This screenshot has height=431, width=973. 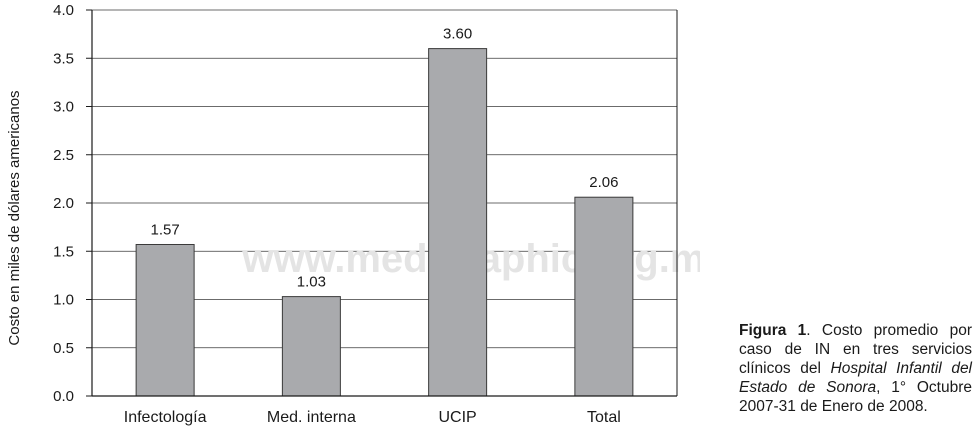 What do you see at coordinates (855, 397) in the screenshot?
I see `caption-text-2: , 1° Octubre 2007-31 de Enero de 2008.` at bounding box center [855, 397].